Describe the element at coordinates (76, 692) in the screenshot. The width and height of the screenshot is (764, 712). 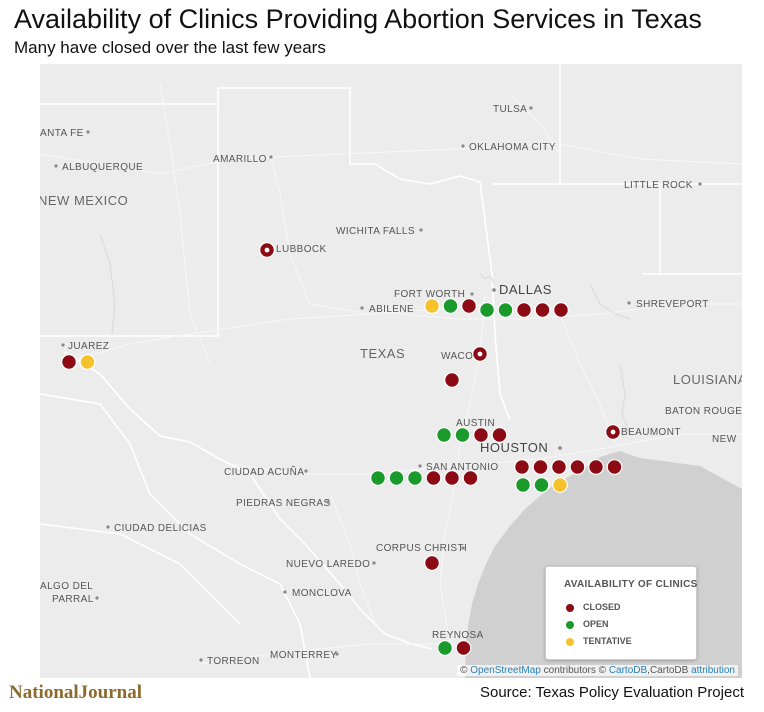
I see `national-journal-logo: NationalJournal` at that location.